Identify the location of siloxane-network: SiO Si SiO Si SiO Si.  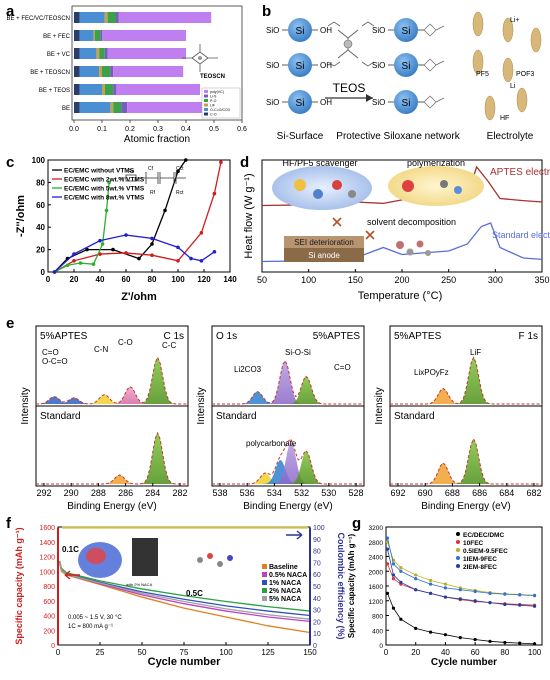
(408, 66).